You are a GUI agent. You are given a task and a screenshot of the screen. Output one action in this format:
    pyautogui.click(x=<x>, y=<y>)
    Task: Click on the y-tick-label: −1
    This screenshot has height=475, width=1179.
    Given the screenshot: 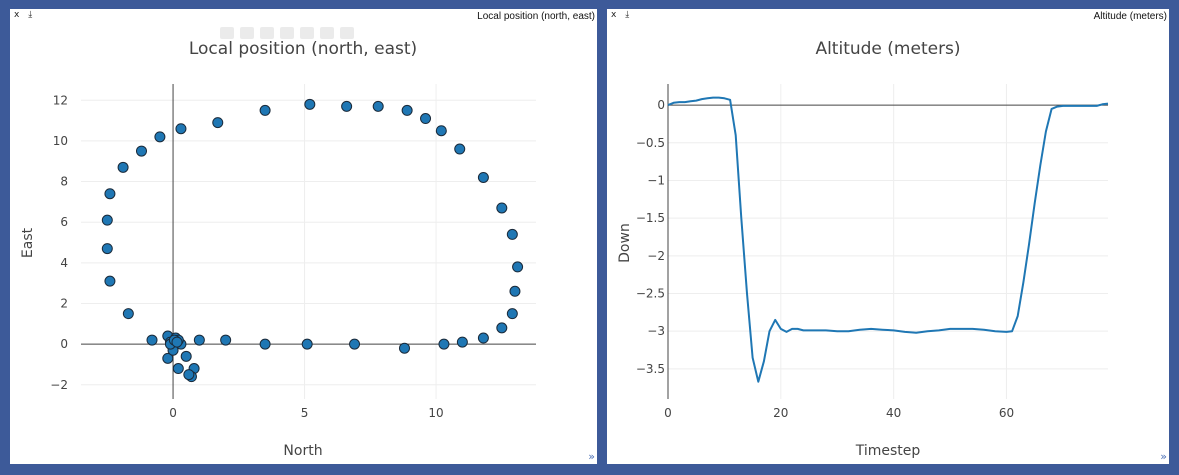 What is the action you would take?
    pyautogui.click(x=656, y=180)
    